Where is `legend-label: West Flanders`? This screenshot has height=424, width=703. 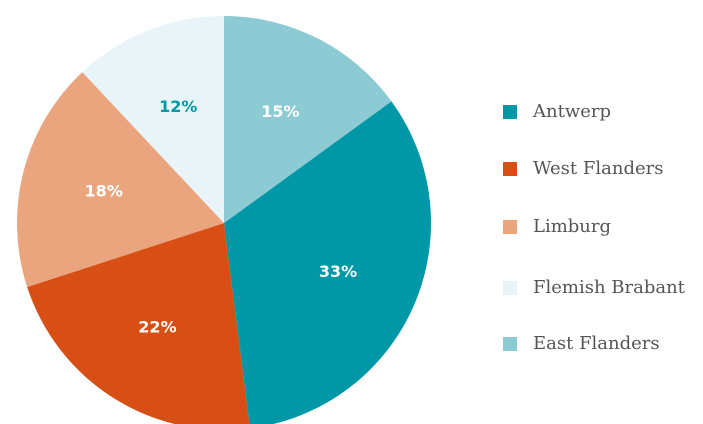 legend-label: West Flanders is located at coordinates (598, 168).